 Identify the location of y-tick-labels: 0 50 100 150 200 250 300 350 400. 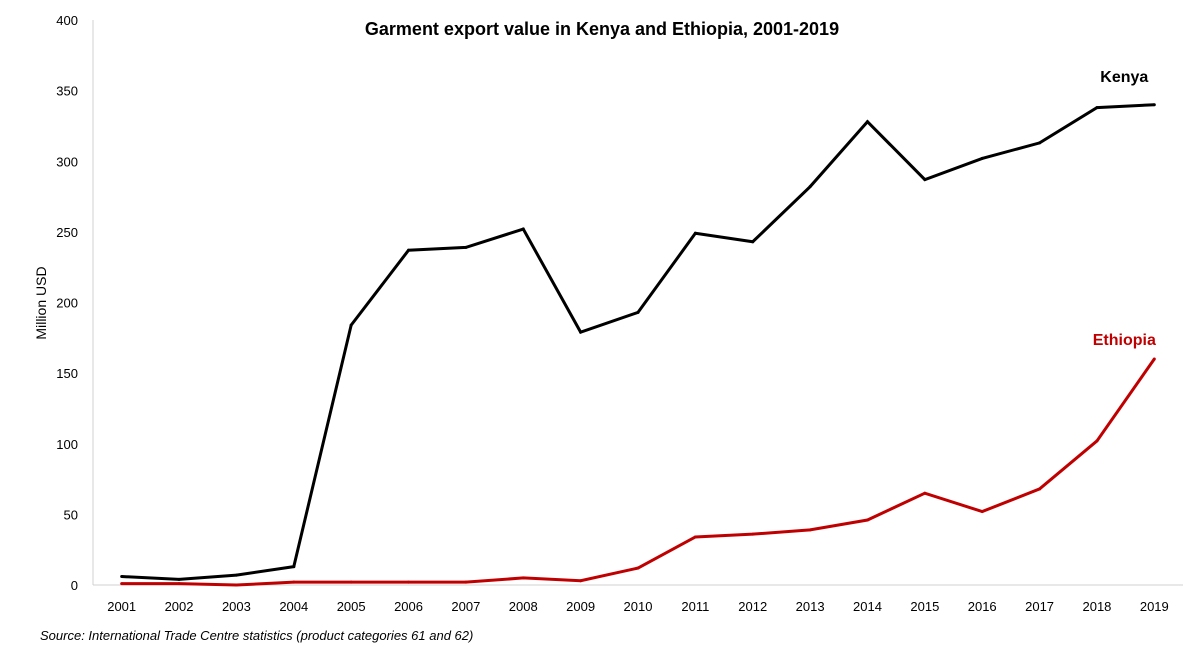
(67, 303).